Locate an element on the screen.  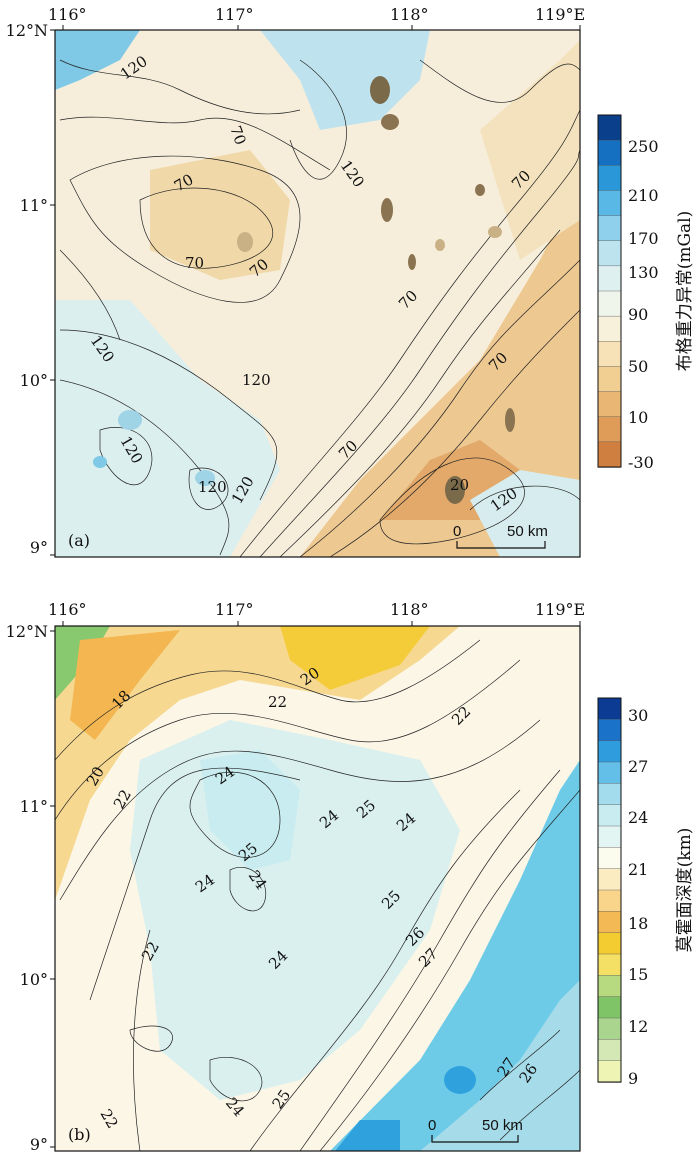
panel-b-shallow-moho-band is located at coordinates (125, 685).